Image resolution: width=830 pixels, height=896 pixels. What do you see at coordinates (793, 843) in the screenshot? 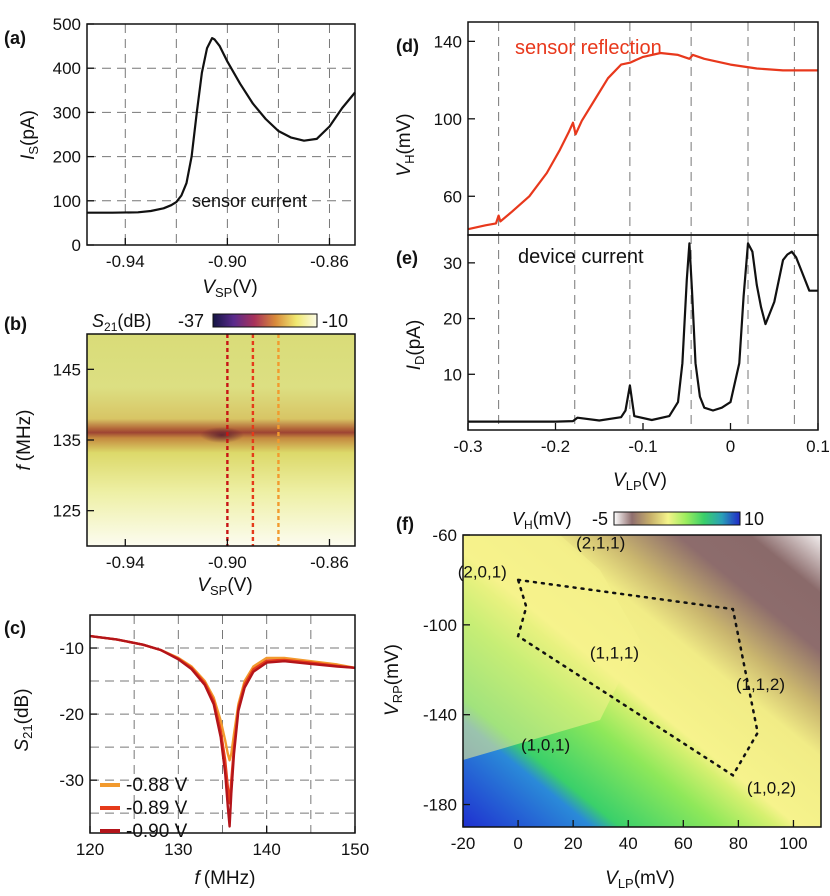
I see `xtick-label-f-6: 100` at bounding box center [793, 843].